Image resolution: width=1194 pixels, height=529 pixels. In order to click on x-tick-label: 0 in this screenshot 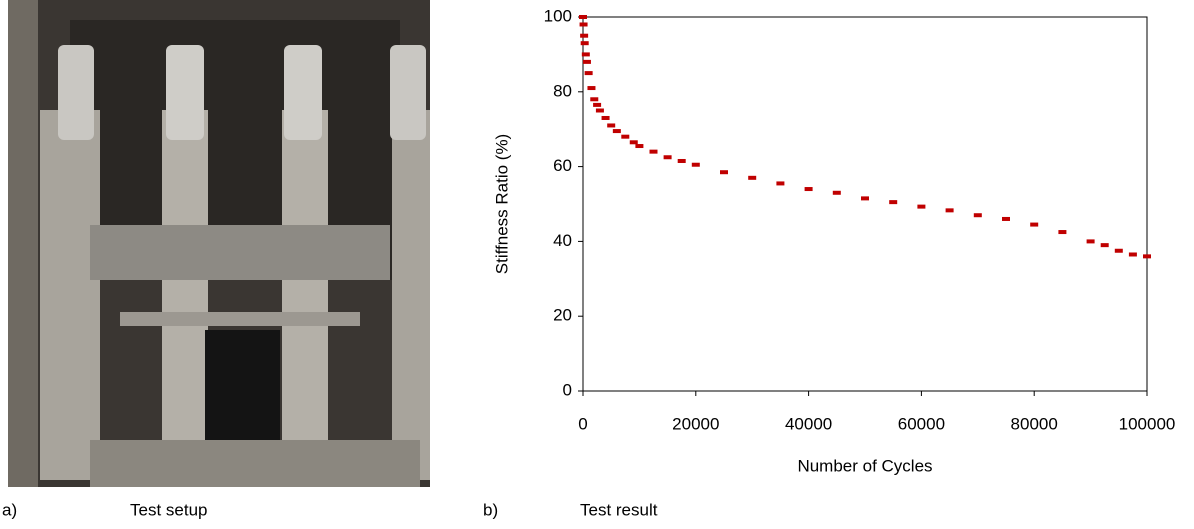, I will do `click(582, 423)`.